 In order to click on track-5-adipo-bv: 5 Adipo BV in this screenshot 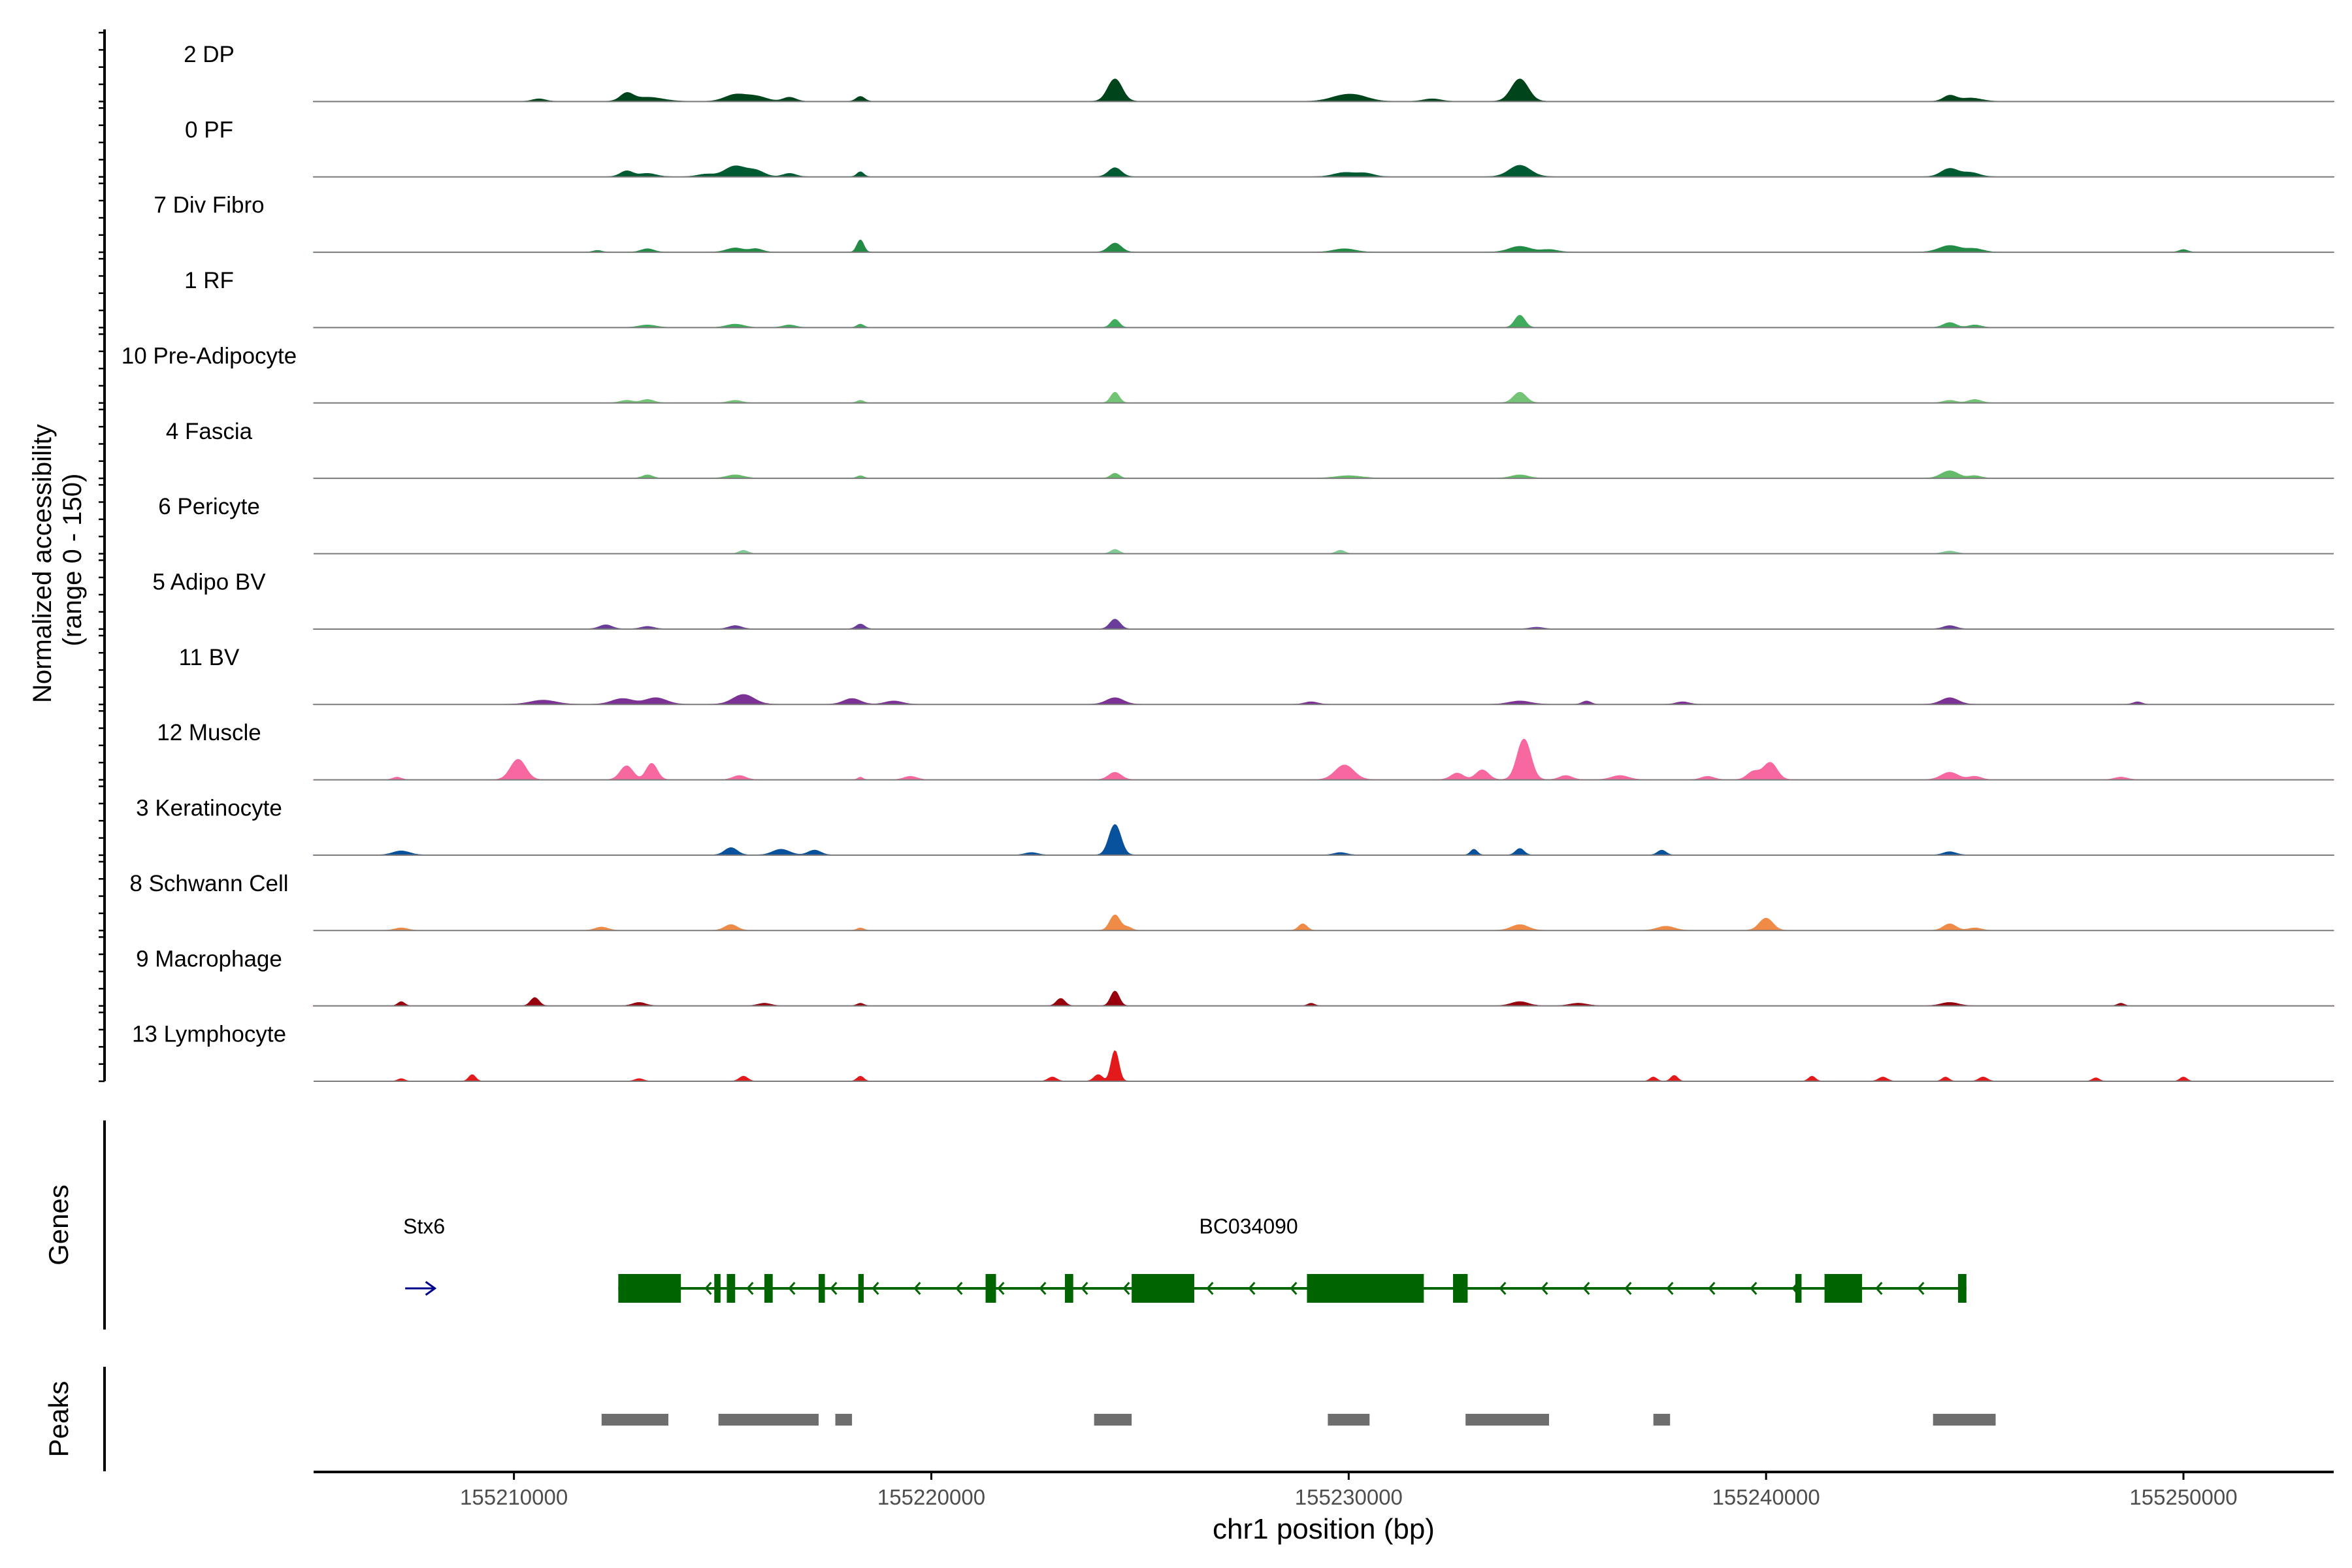, I will do `click(1216, 594)`.